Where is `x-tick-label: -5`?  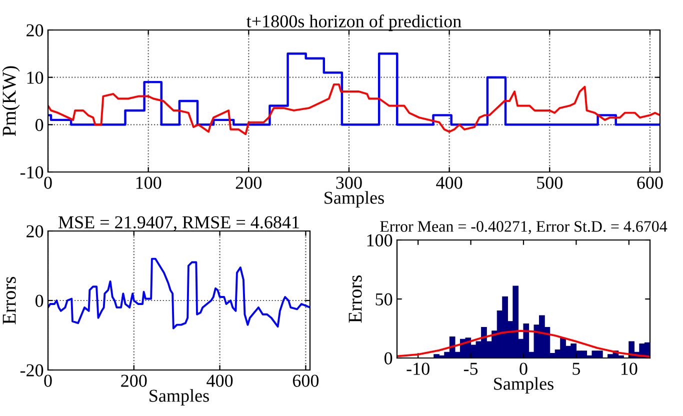 x-tick-label: -5 is located at coordinates (471, 368).